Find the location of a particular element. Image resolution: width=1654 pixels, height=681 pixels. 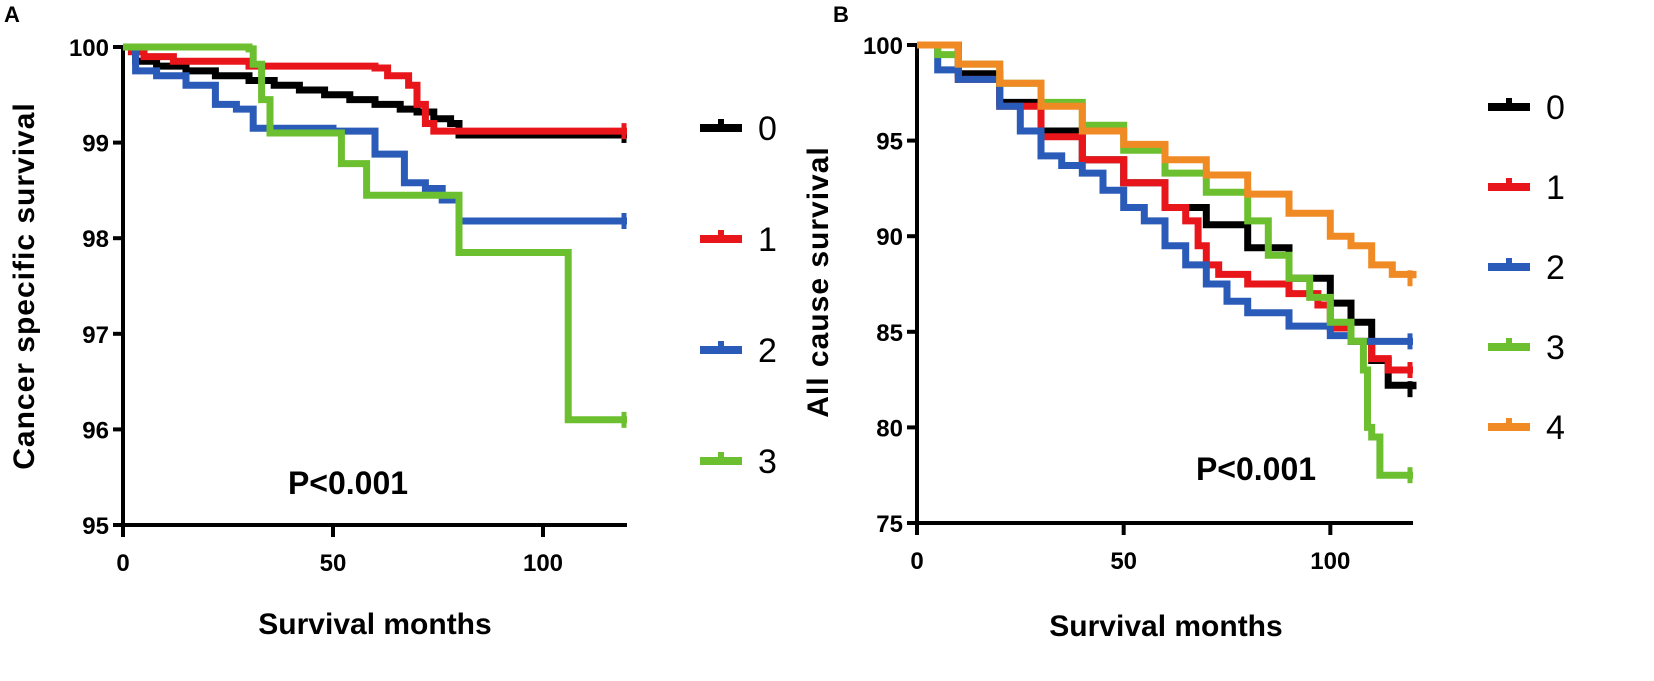

panel-b-y-tick-label-80: 80 is located at coordinates (889, 428).